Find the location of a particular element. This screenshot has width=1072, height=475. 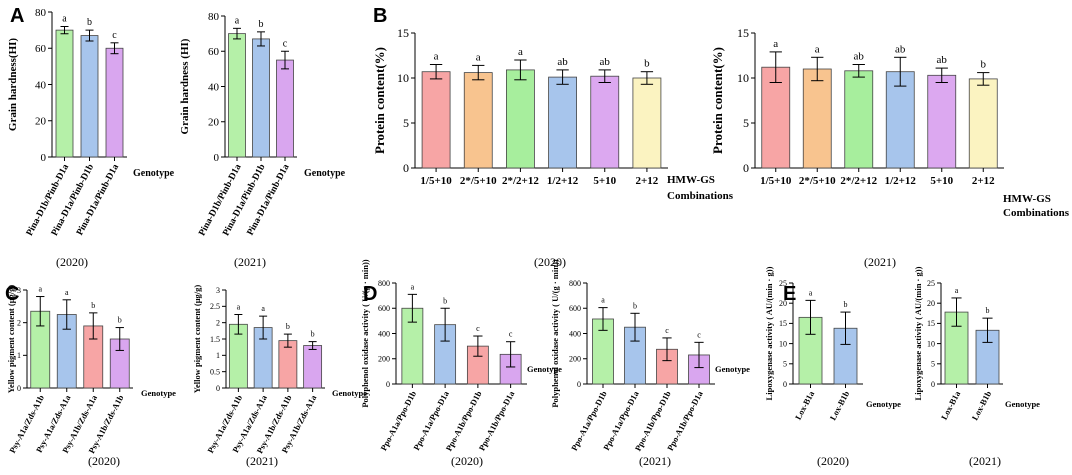

x-axis-label: HMW-GS is located at coordinates (1027, 199).